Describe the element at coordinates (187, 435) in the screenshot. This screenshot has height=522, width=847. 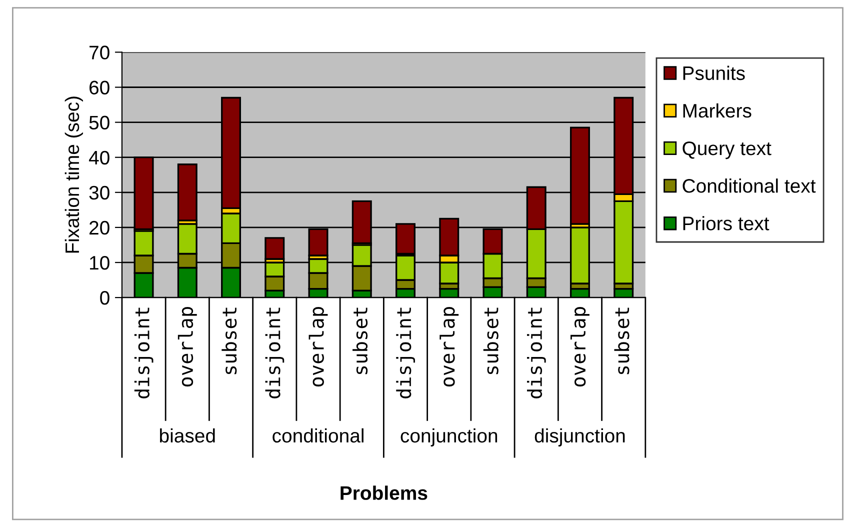
I see `text: biased` at that location.